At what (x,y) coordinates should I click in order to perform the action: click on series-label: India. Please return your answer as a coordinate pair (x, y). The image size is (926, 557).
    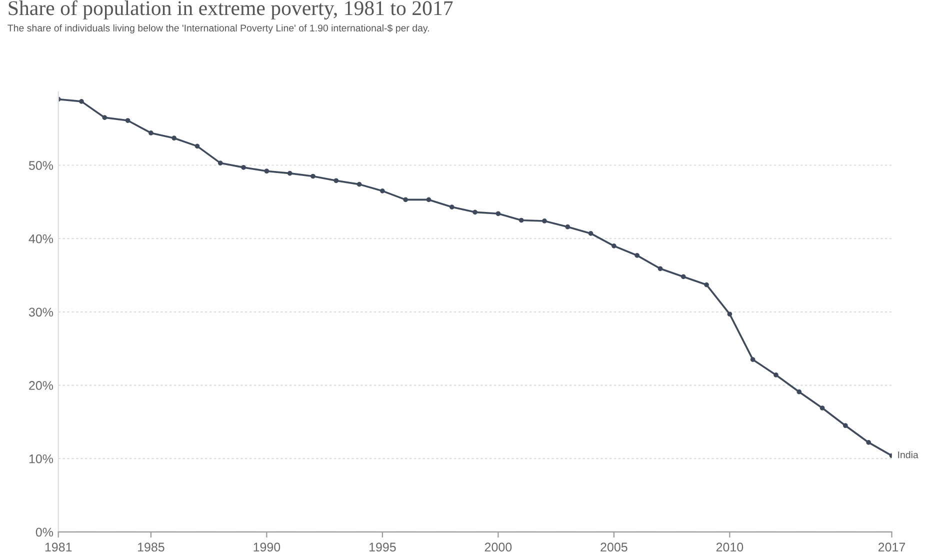
    Looking at the image, I should click on (908, 454).